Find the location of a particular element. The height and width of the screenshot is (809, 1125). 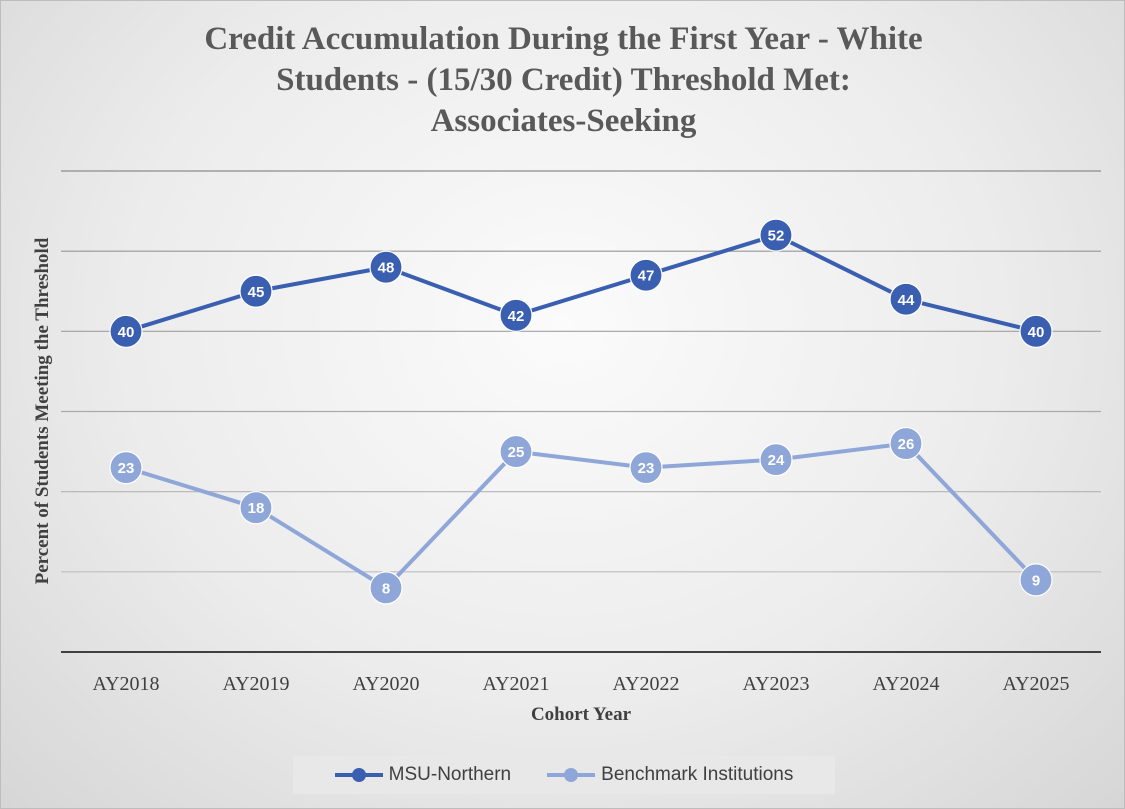

data-label: 45 is located at coordinates (256, 292).